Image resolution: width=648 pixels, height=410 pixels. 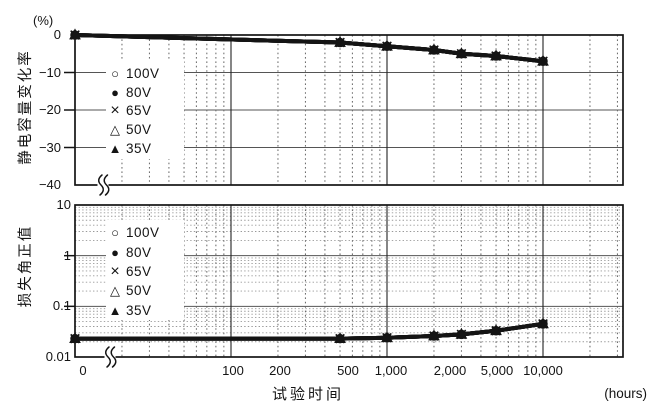 What do you see at coordinates (450, 370) in the screenshot?
I see `x-tick-label: 2,000` at bounding box center [450, 370].